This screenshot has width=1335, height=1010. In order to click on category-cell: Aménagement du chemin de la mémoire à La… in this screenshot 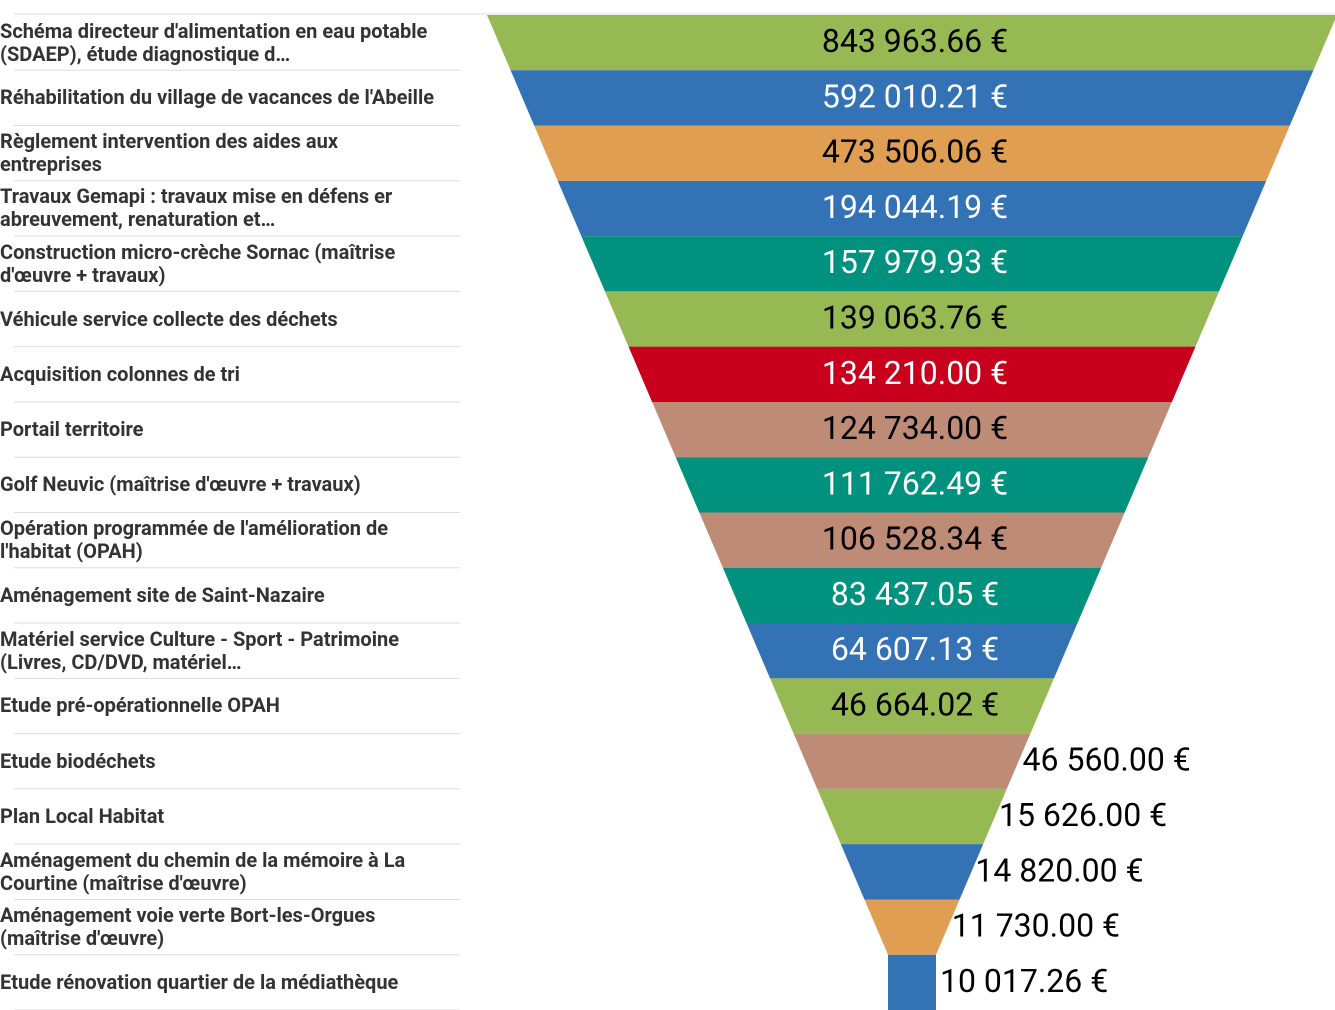, I will do `click(230, 871)`.